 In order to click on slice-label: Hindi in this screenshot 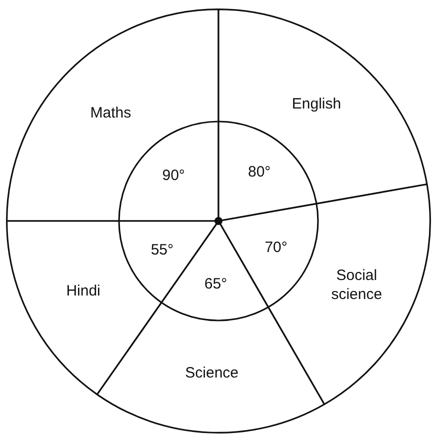, I will do `click(83, 291)`.